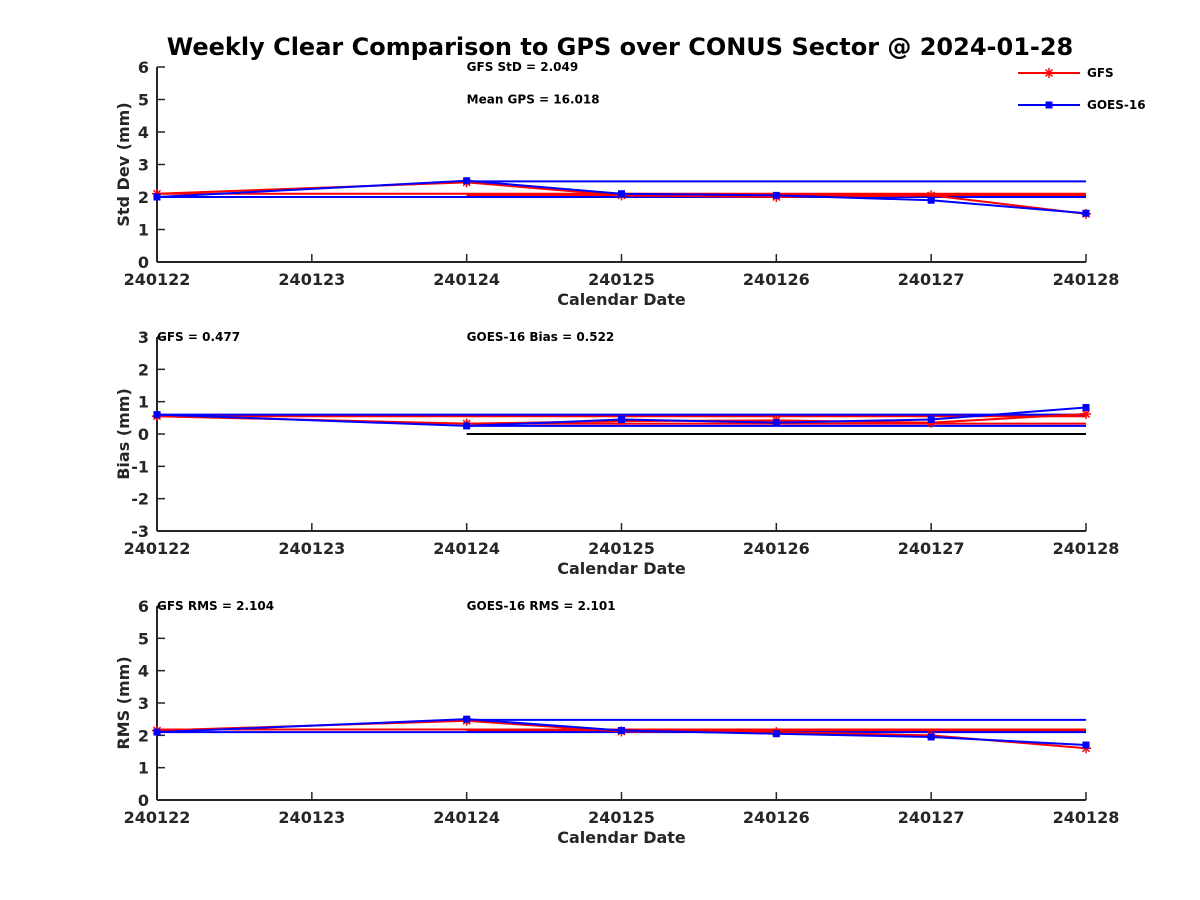 This screenshot has height=900, width=1200. What do you see at coordinates (1100, 73) in the screenshot?
I see `legend-label: GFS` at bounding box center [1100, 73].